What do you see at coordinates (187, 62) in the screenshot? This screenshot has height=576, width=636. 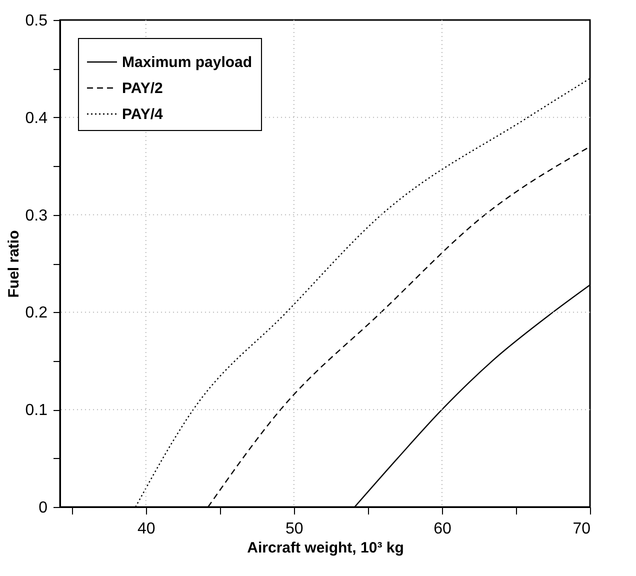 I see `legend-label: Maximum payload` at bounding box center [187, 62].